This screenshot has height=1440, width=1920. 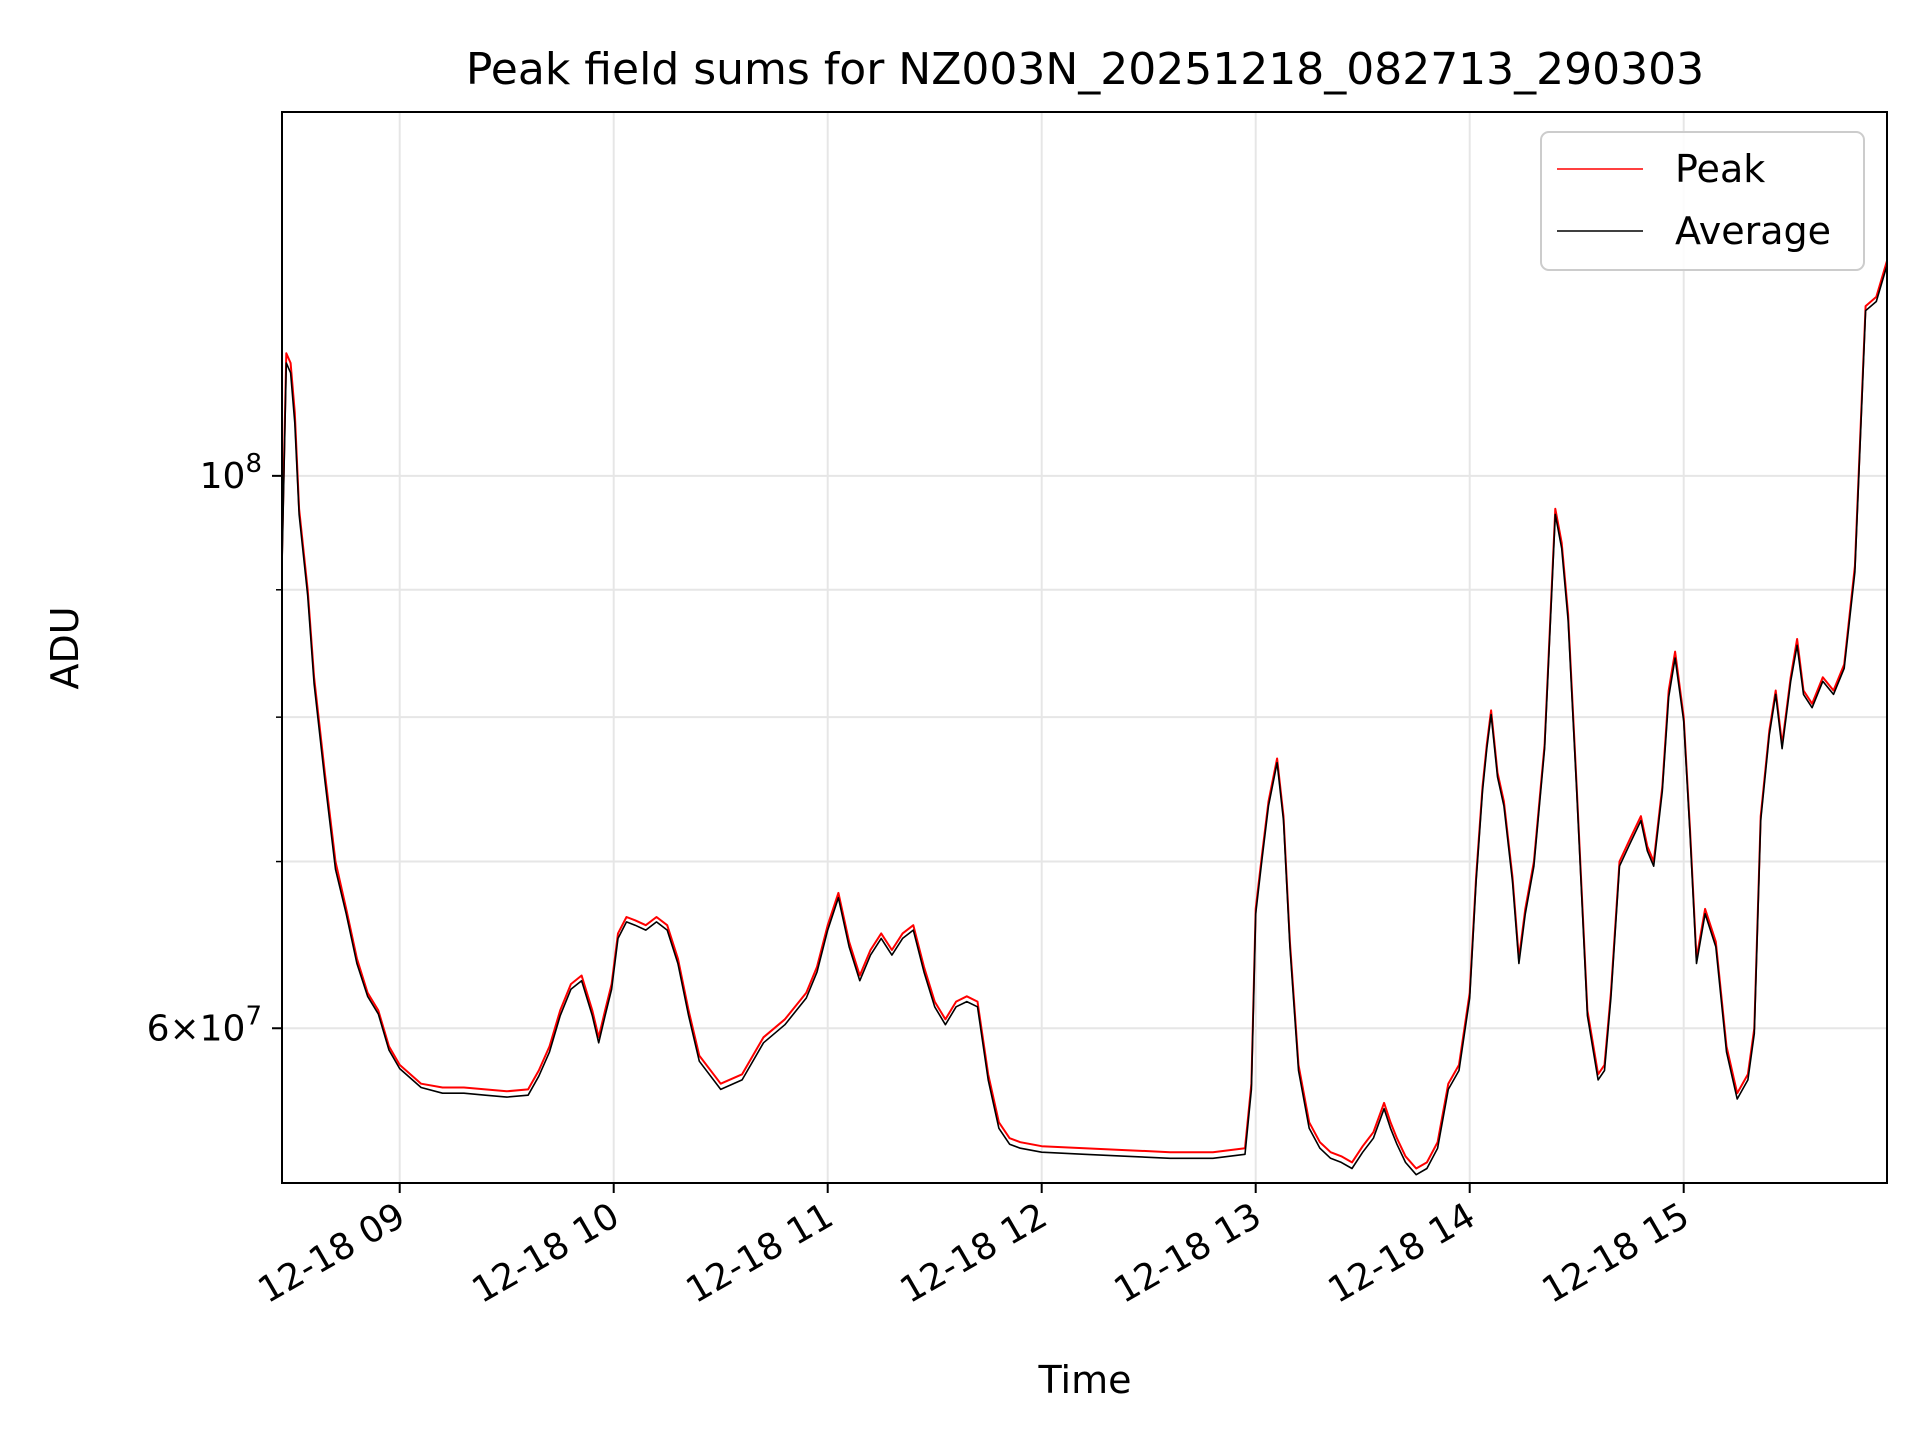 What do you see at coordinates (65, 647) in the screenshot?
I see `y-axis-label: ADU` at bounding box center [65, 647].